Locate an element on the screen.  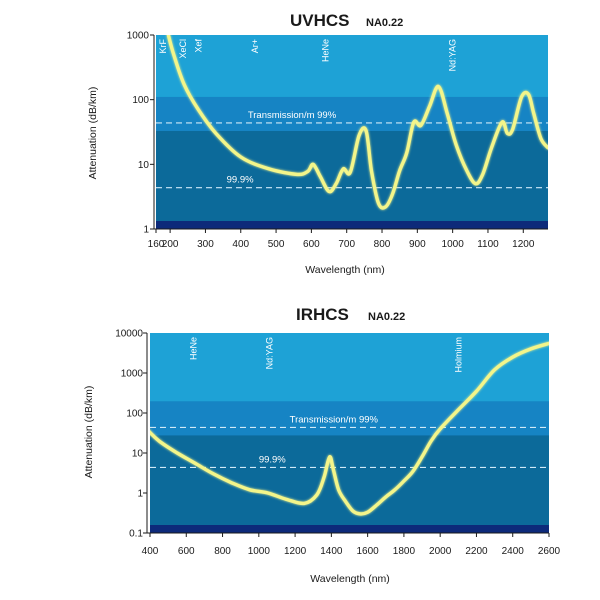
x-tick-label: 700 is located at coordinates (346, 244).